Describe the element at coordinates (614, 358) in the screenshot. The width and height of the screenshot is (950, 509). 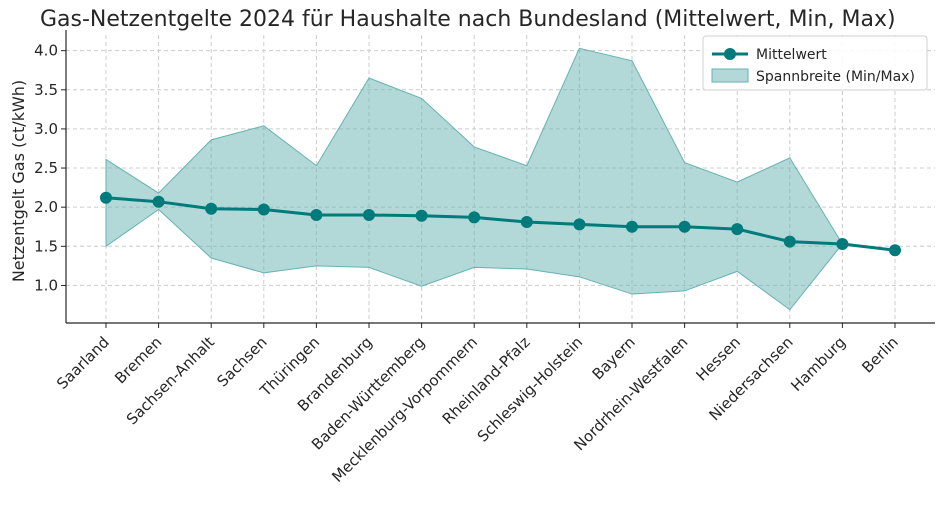
I see `x-tick-label-10: Bayern` at that location.